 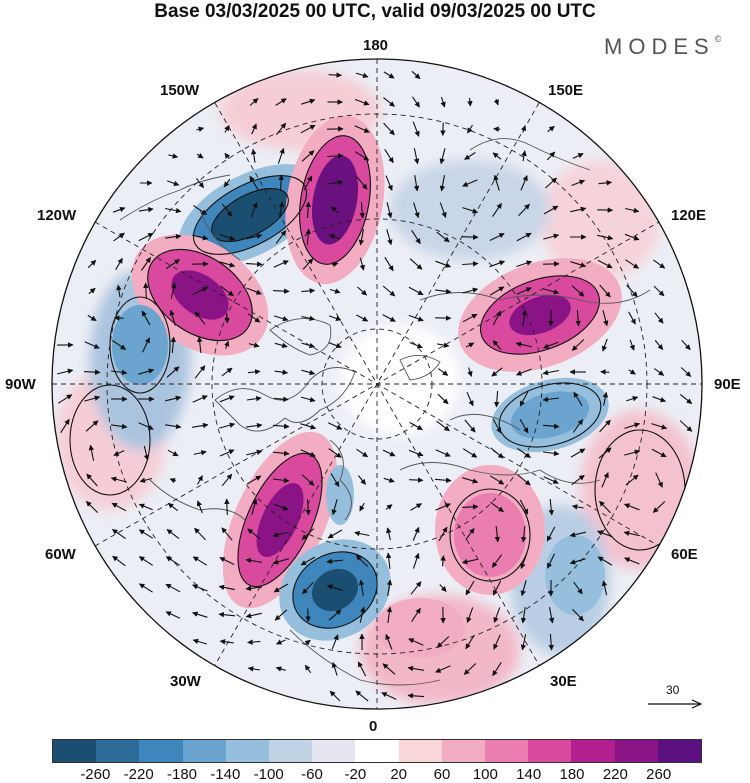 I want to click on colorbar-tick-label: -220, so click(x=138, y=774).